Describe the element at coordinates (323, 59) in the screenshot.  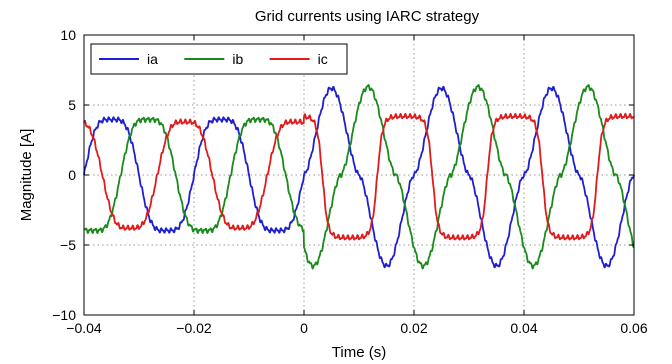
I see `legend-label-ic: ic` at that location.